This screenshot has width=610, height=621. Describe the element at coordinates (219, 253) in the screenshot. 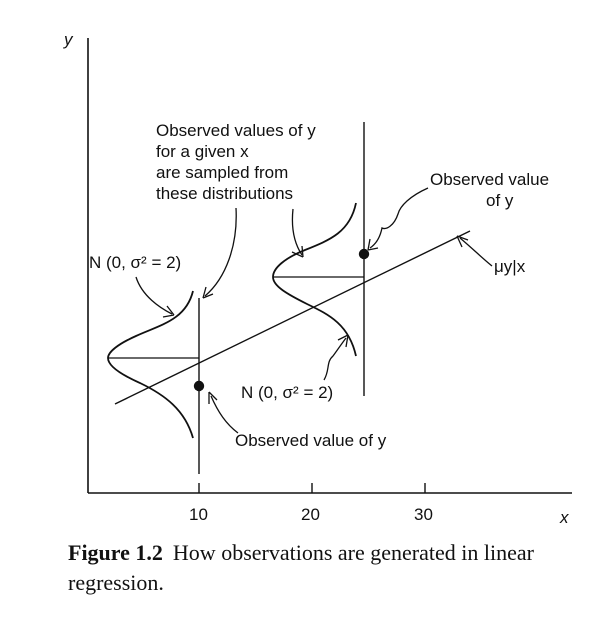

I see `arrow-observed-values-left` at that location.